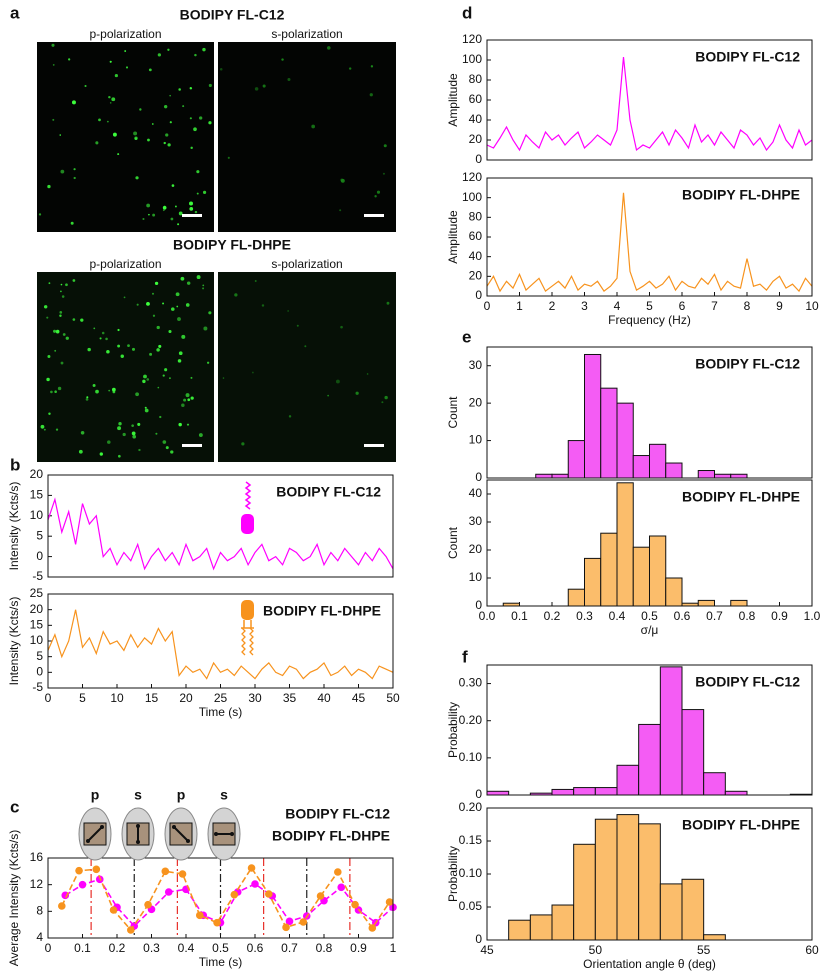 This screenshot has width=825, height=974. Describe the element at coordinates (289, 948) in the screenshot. I see `x-tick-label: 0.7` at that location.